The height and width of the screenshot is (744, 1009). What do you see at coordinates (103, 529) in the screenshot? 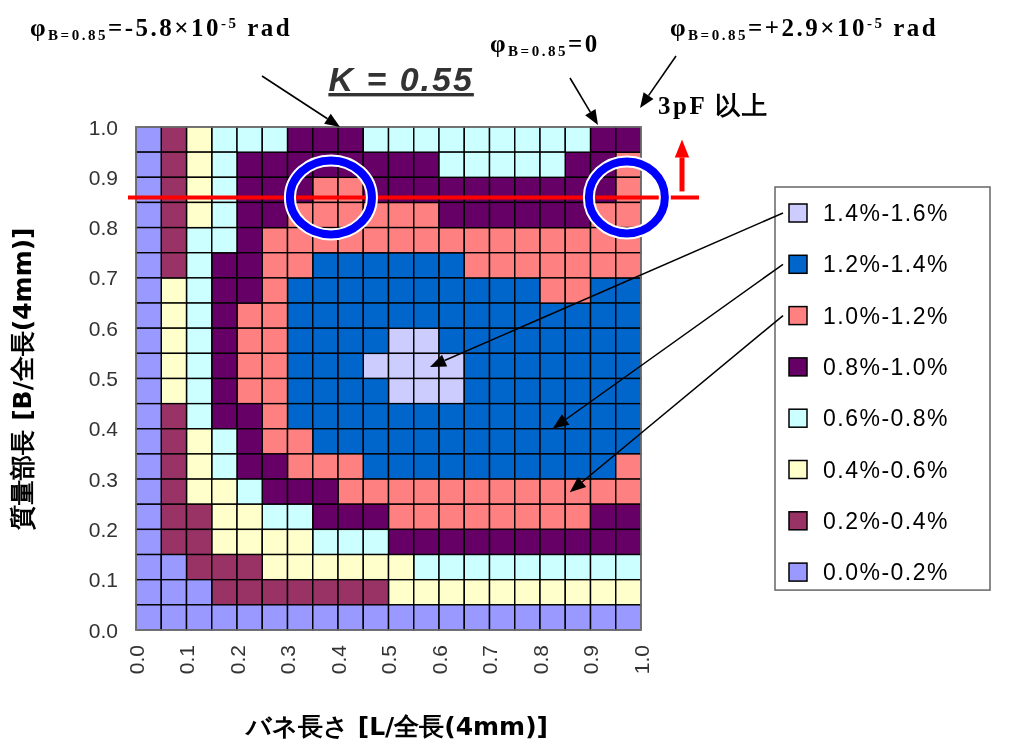
I see `y-tick-label: 0.2` at bounding box center [103, 529].